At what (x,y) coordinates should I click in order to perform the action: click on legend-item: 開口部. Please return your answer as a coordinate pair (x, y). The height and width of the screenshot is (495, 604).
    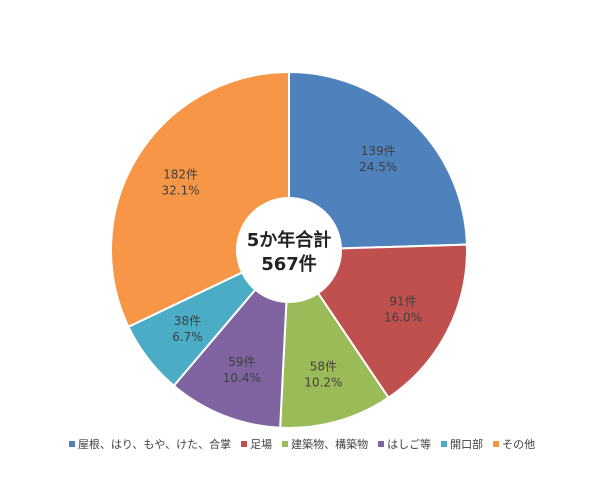
    Looking at the image, I should click on (462, 444).